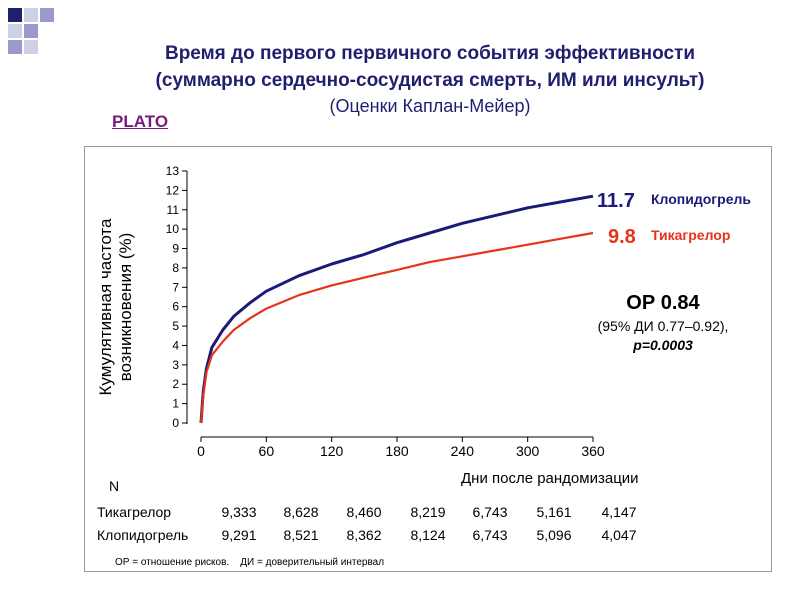  I want to click on y-tick-label: 2, so click(175, 384).